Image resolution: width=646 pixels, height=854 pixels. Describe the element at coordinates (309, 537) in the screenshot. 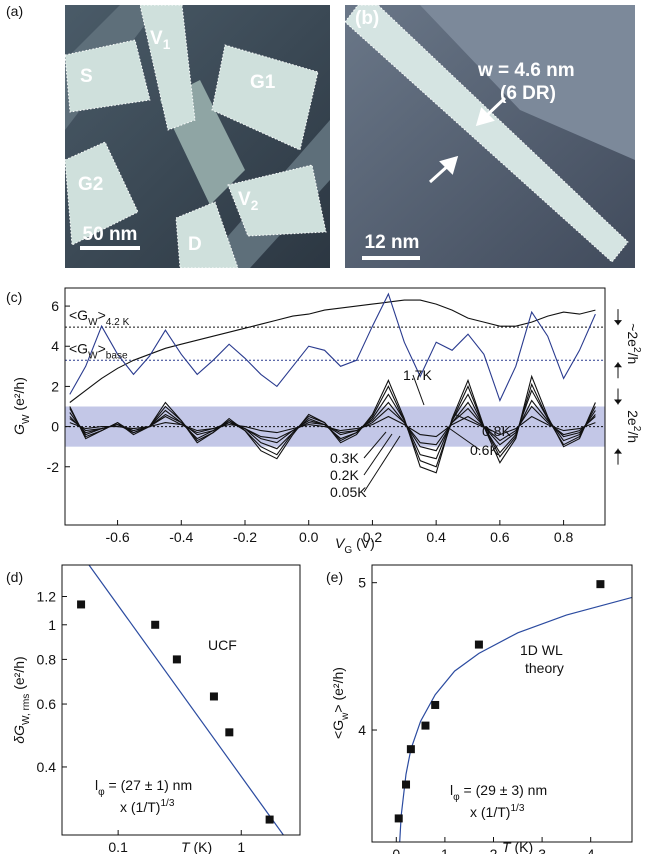

I see `x-tick-label: 0.0` at that location.